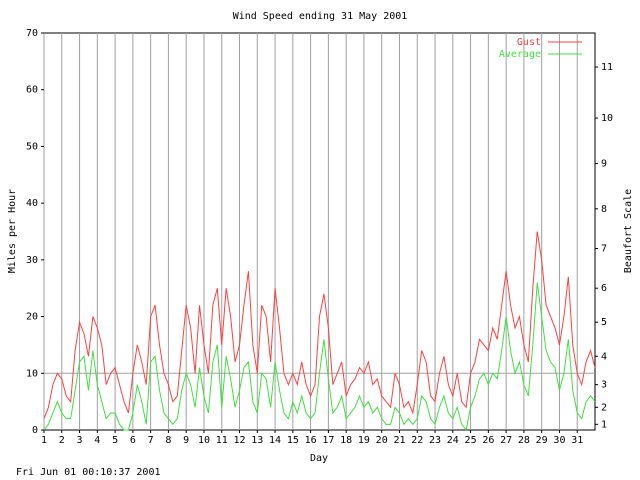 Image resolution: width=640 pixels, height=480 pixels. I want to click on x-tick-label: 22, so click(417, 440).